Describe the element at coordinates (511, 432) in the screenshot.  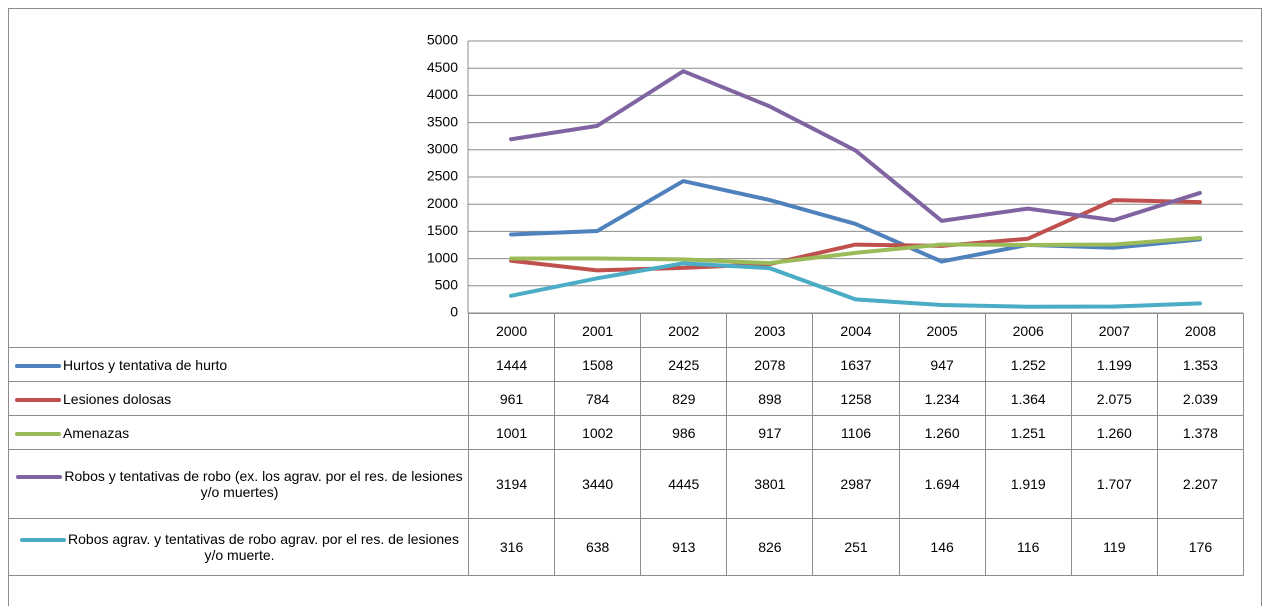
I see `data-cell: 1001` at that location.